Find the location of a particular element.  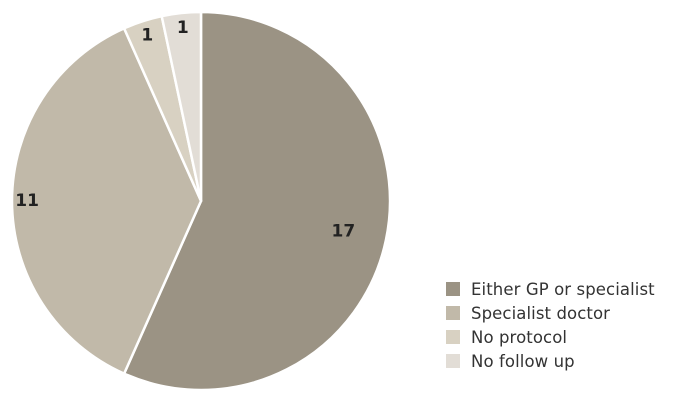

legend-item-no-protocol: No protocol is located at coordinates (550, 337).